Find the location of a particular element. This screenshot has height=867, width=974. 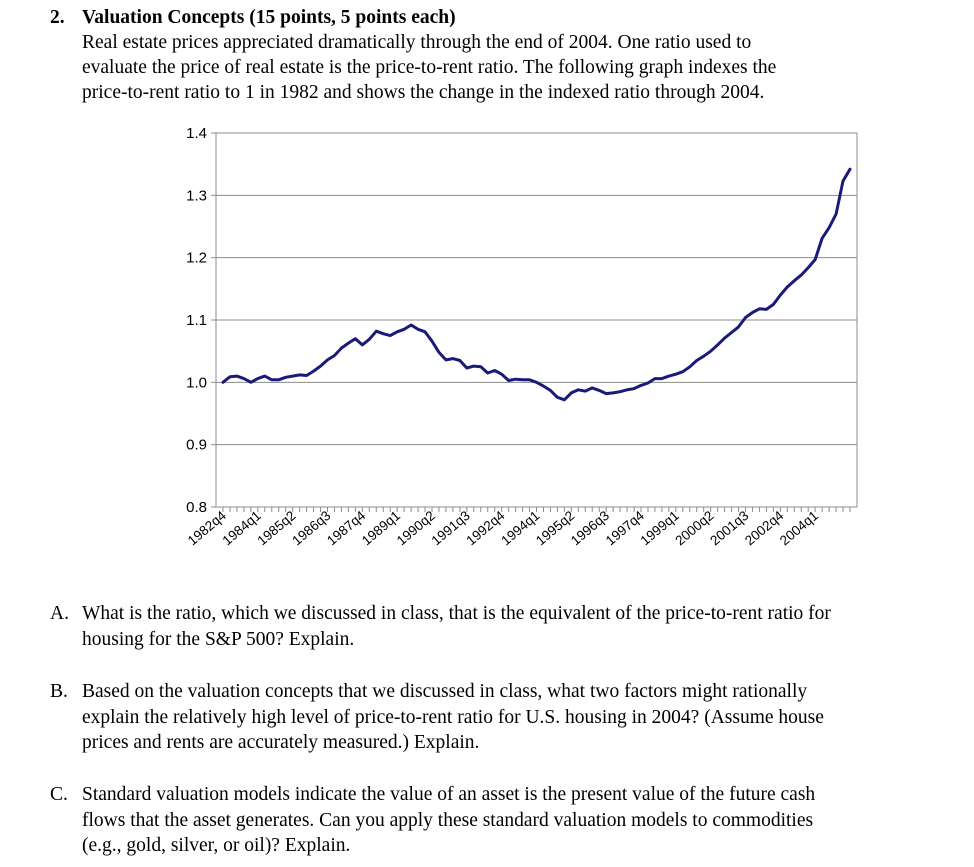

x-tick-label: 1984q1 is located at coordinates (242, 528).